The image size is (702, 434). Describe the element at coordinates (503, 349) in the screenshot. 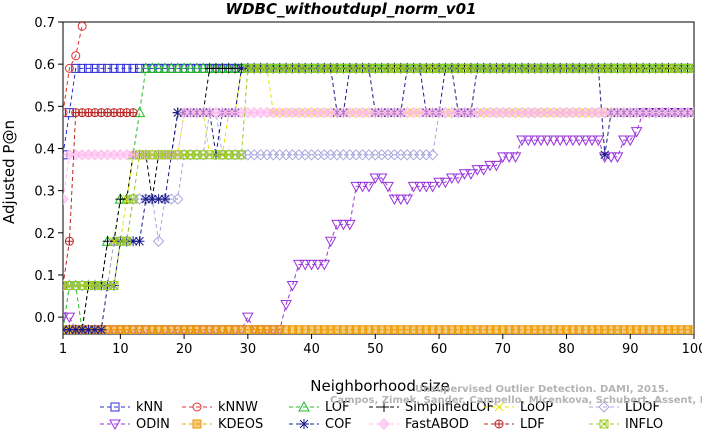

I see `x-tick-label: 70` at that location.